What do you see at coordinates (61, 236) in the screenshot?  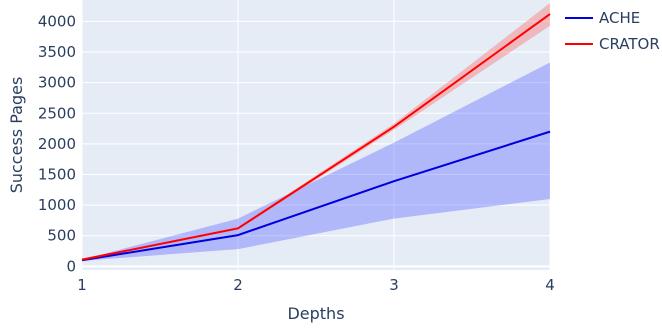 I see `y-tick-label: 500` at bounding box center [61, 236].